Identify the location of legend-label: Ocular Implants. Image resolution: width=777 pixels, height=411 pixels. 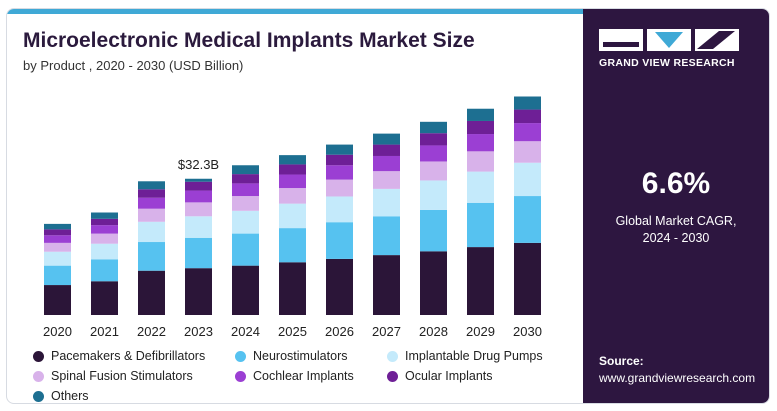
(449, 376).